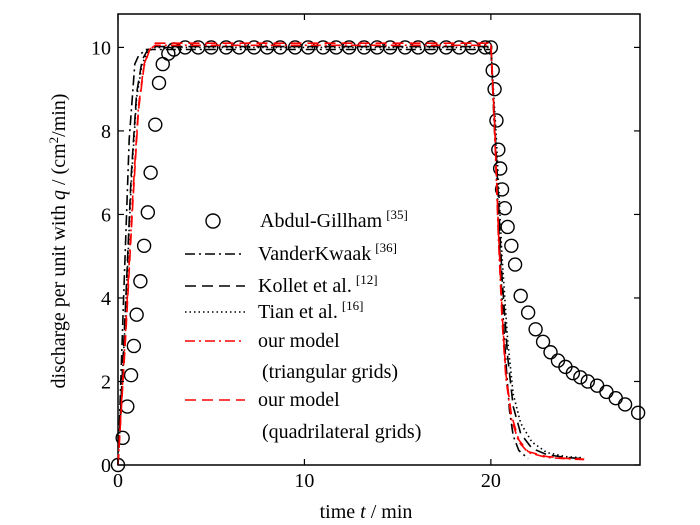 The height and width of the screenshot is (525, 700). I want to click on legend-label-reference: [12], so click(367, 279).